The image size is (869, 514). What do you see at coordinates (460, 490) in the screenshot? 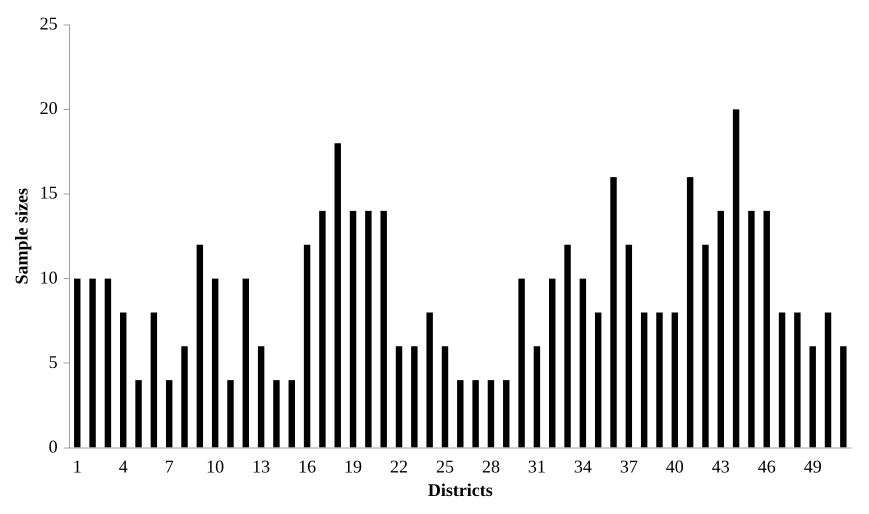
I see `x-axis-title: Districts` at bounding box center [460, 490].